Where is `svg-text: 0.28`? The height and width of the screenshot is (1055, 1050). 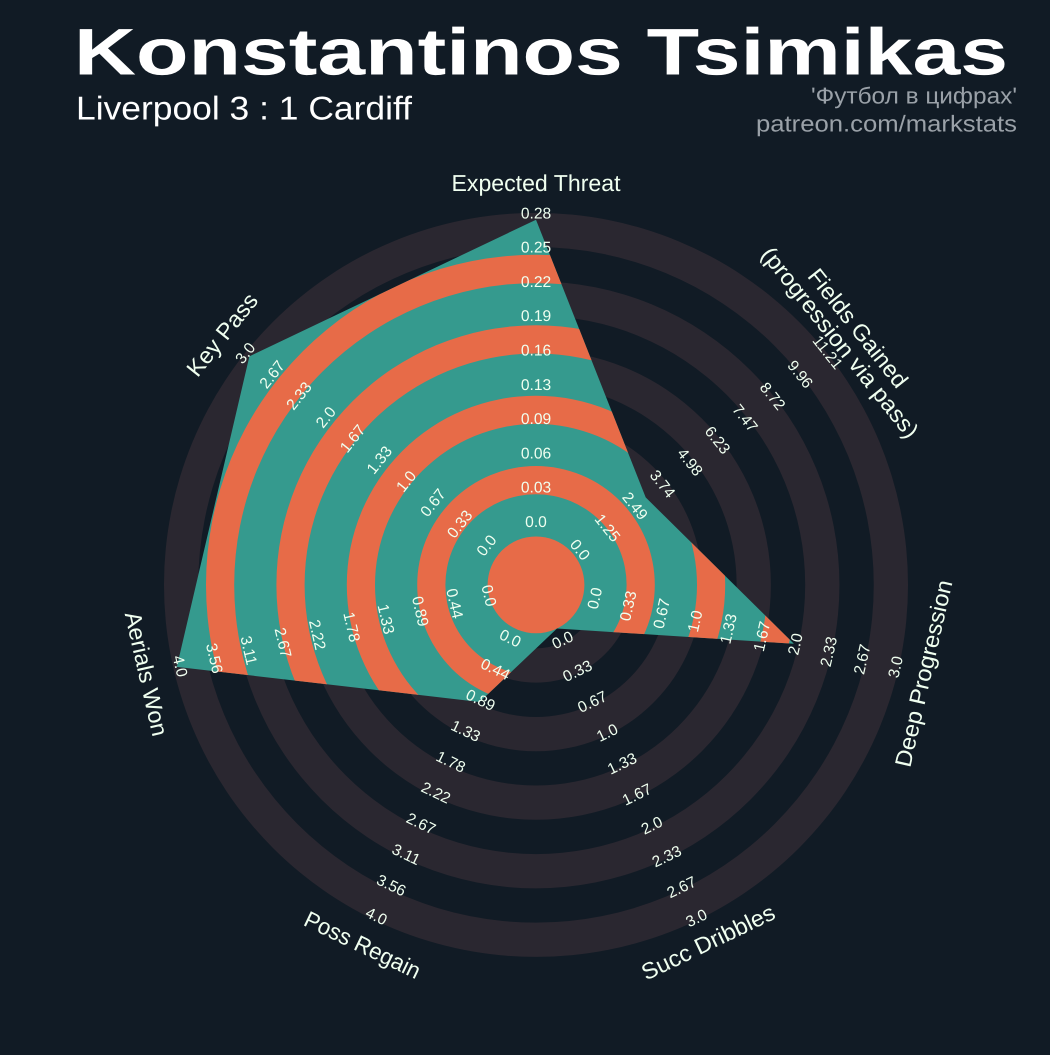 svg-text: 0.28 is located at coordinates (536, 213).